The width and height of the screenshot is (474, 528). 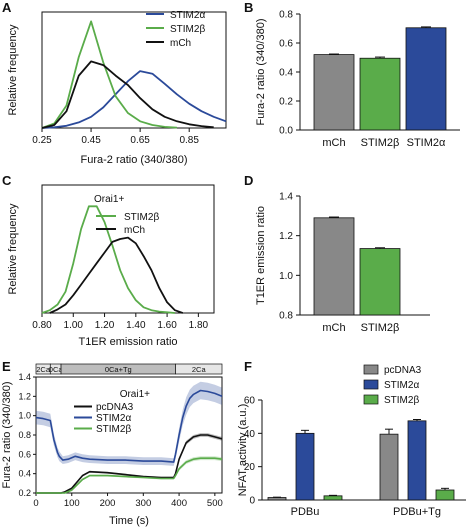 I want to click on x-tick-label: 500, so click(x=215, y=503).